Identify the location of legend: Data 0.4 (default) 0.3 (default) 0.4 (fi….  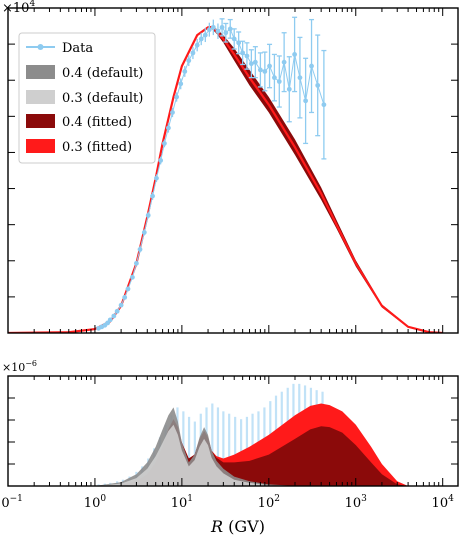
(87, 98).